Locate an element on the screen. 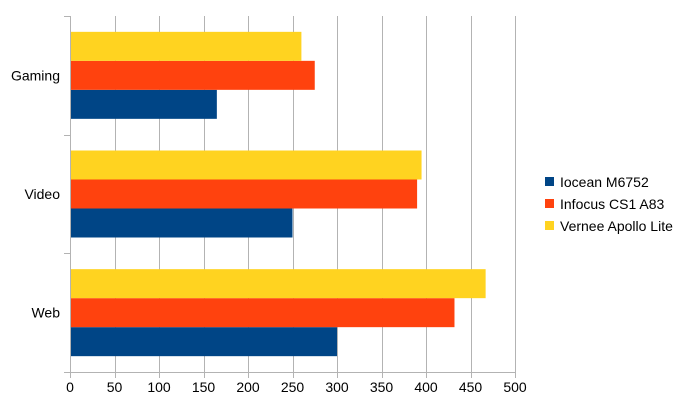  x-tick-label-100: 100 is located at coordinates (159, 387).